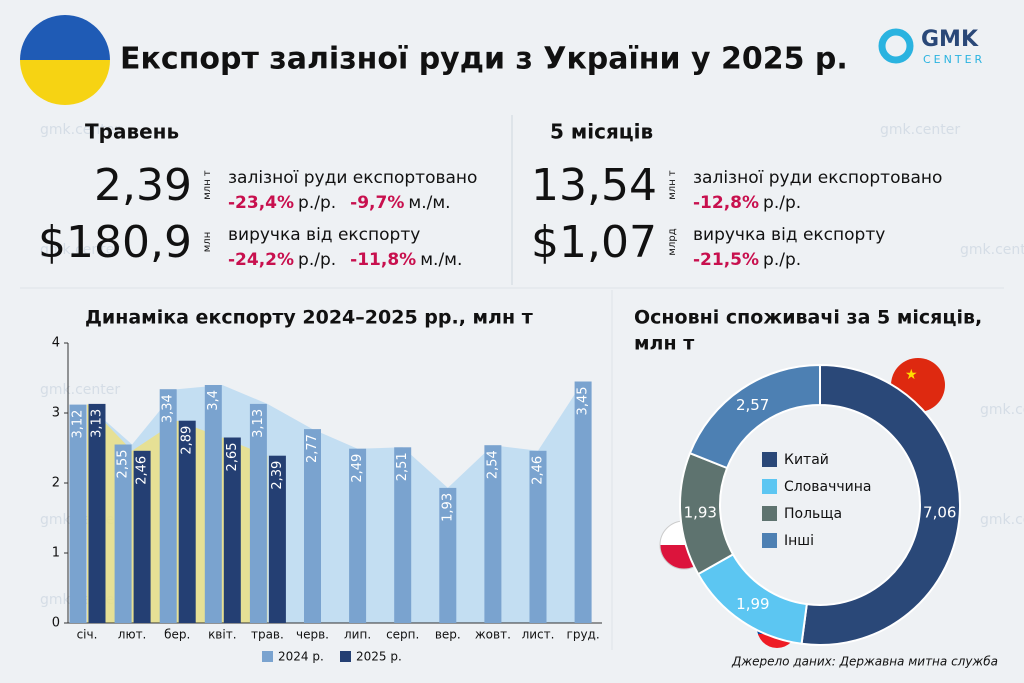 This screenshot has width=1024, height=683. Describe the element at coordinates (672, 241) in the screenshot. I see `stat-unit: млрд` at that location.